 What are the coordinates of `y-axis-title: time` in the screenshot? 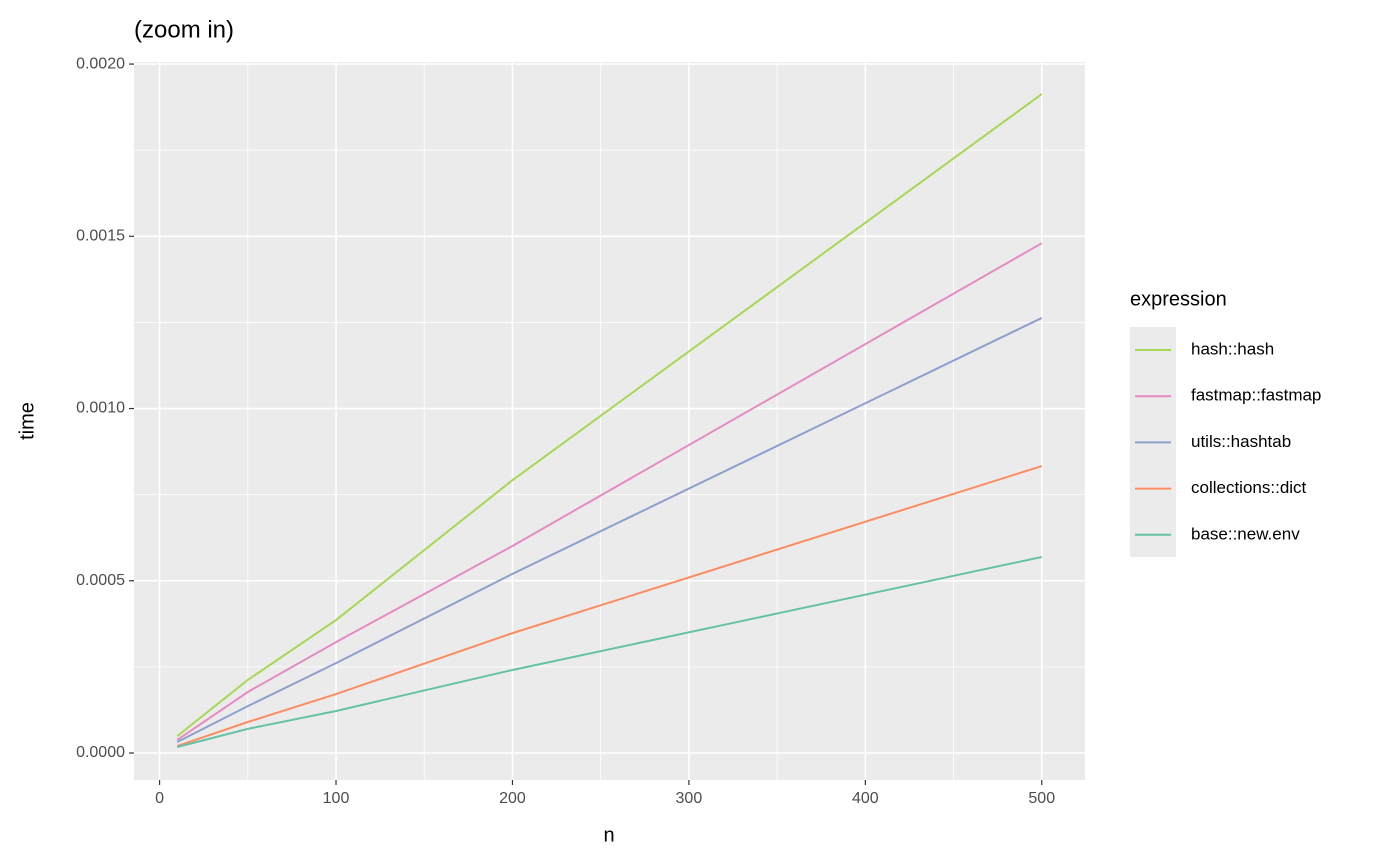 It's located at (27, 421).